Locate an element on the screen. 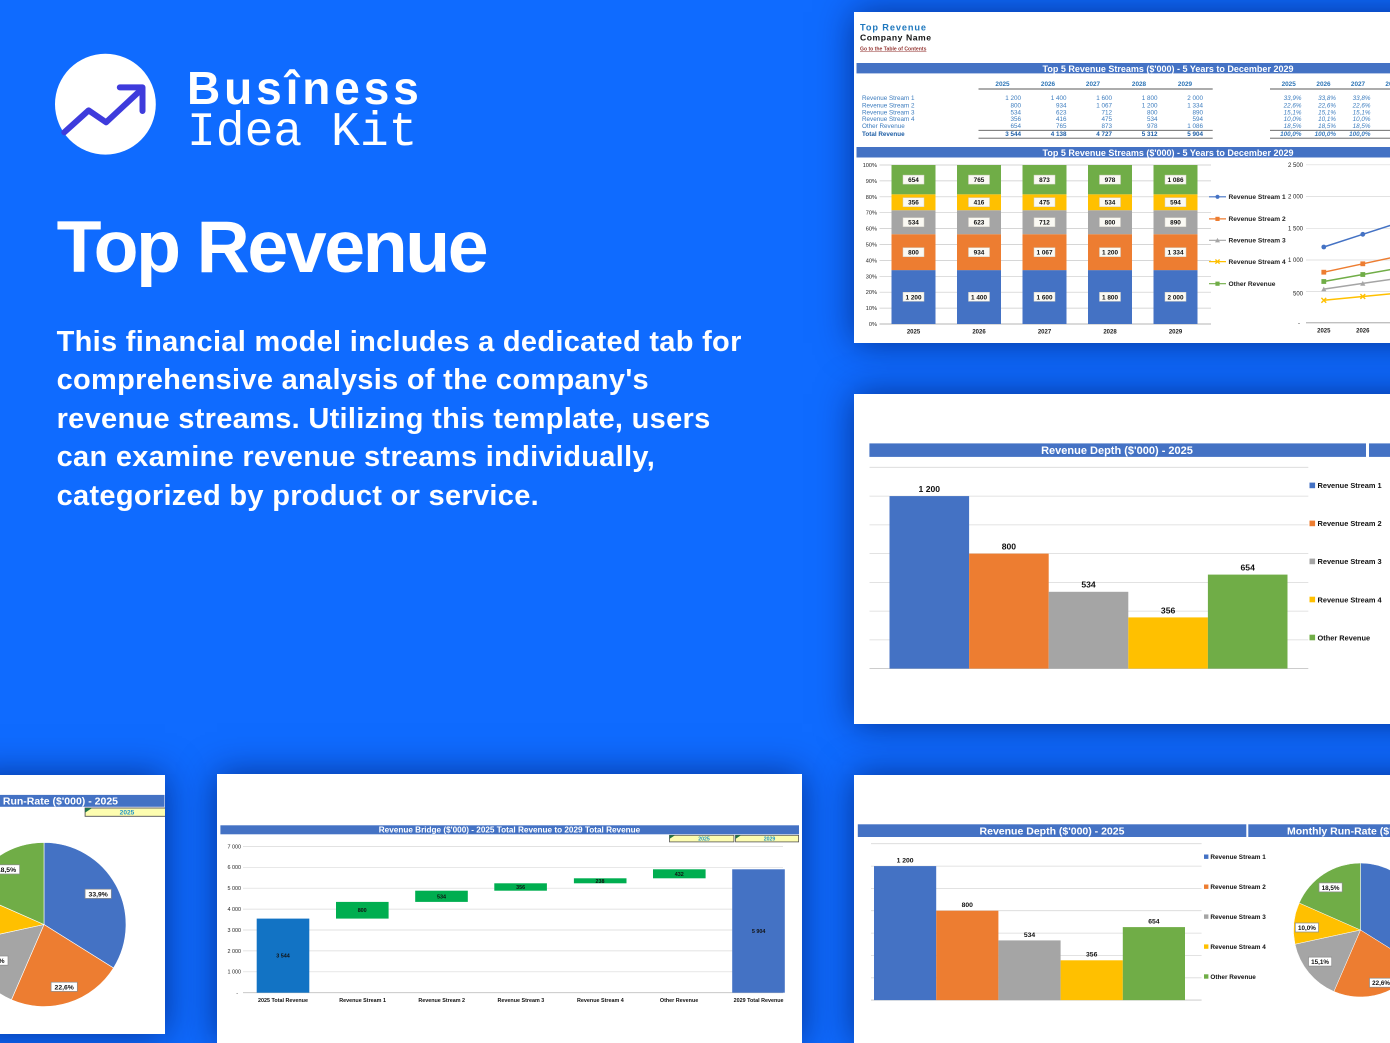 The height and width of the screenshot is (1043, 1390). svg-text: 416 is located at coordinates (979, 203).